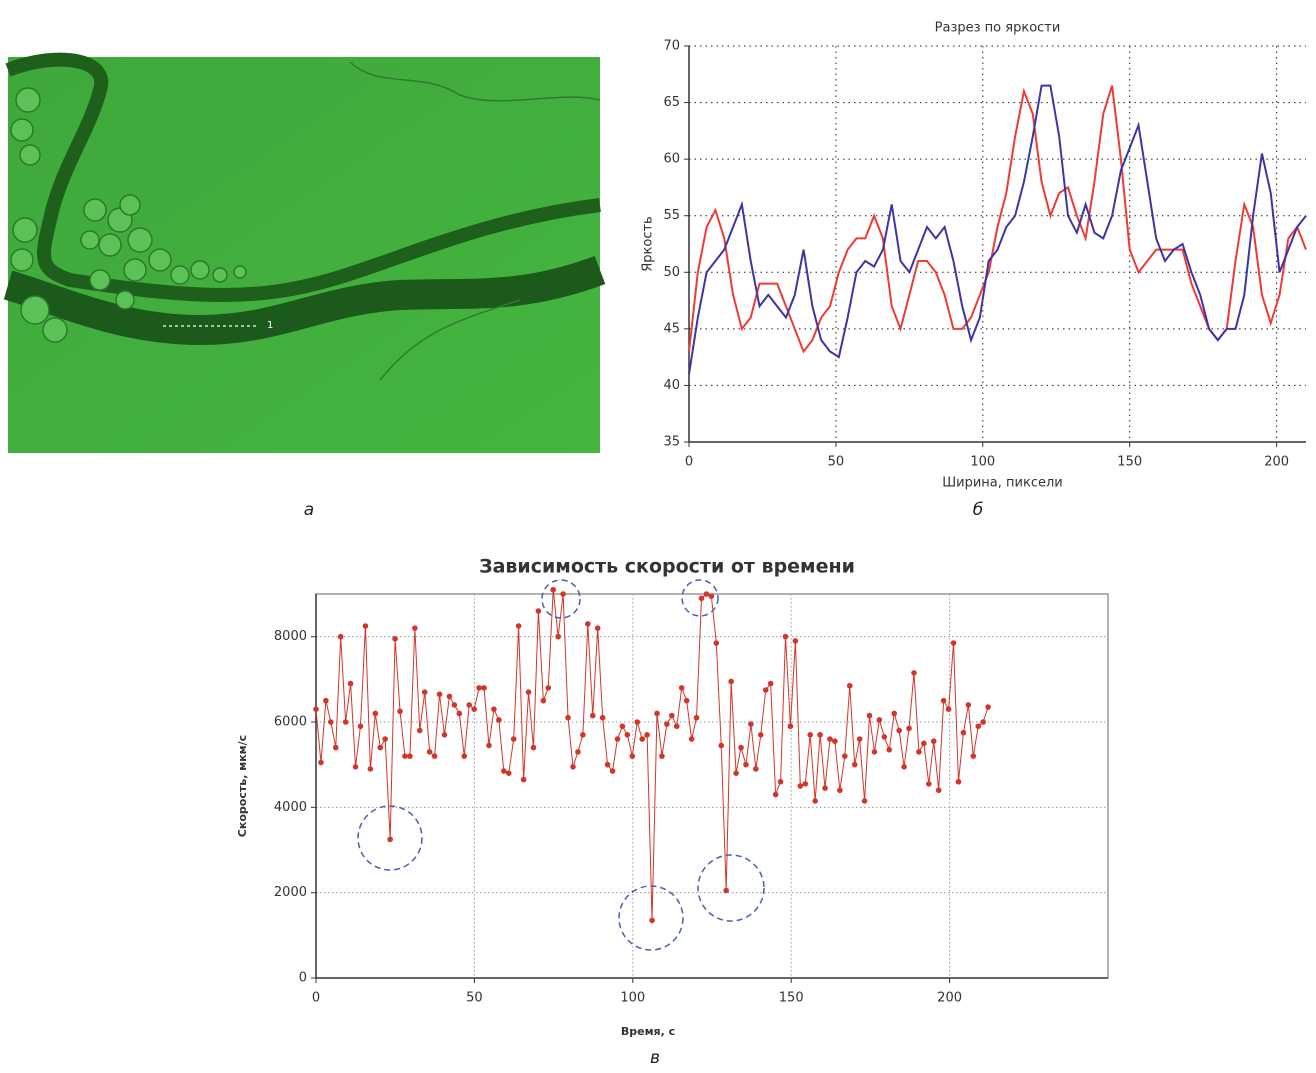 Image resolution: width=1316 pixels, height=1073 pixels. Describe the element at coordinates (671, 159) in the screenshot. I see `y-tick-label: 60` at that location.